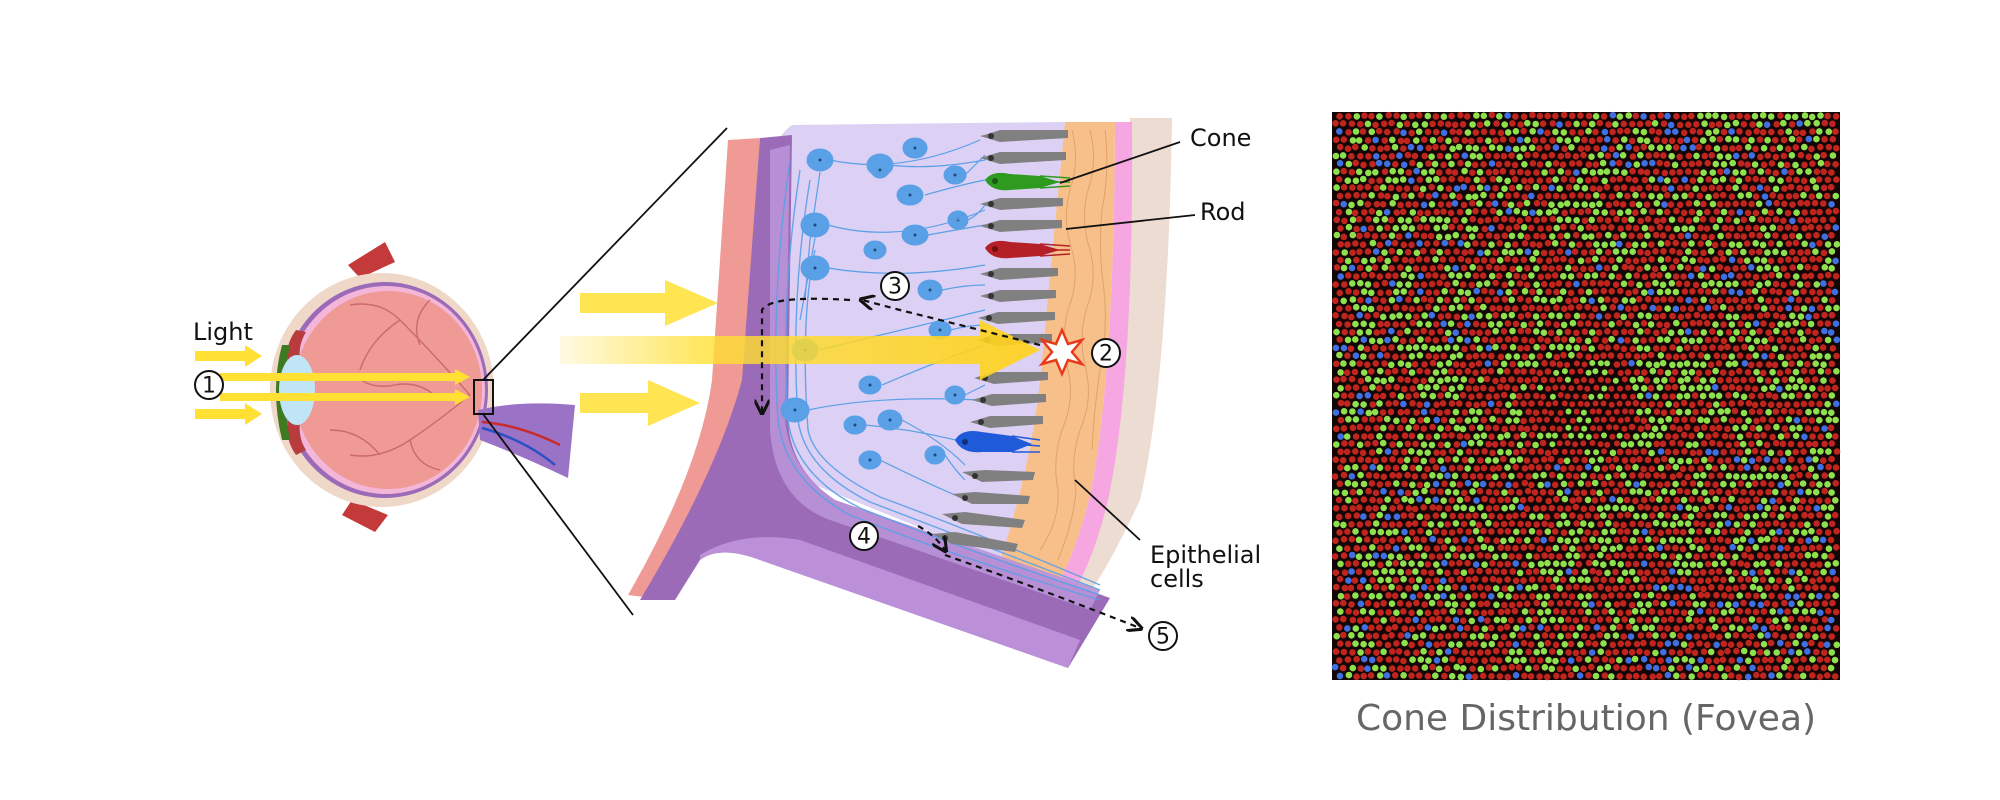 The height and width of the screenshot is (800, 2000). What do you see at coordinates (875, 250) in the screenshot?
I see `neuron` at bounding box center [875, 250].